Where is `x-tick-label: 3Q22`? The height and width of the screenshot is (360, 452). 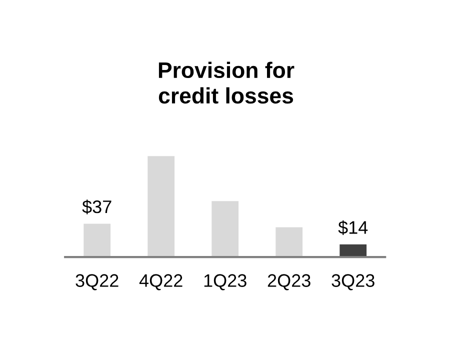
x-tick-label: 3Q22 is located at coordinates (97, 282).